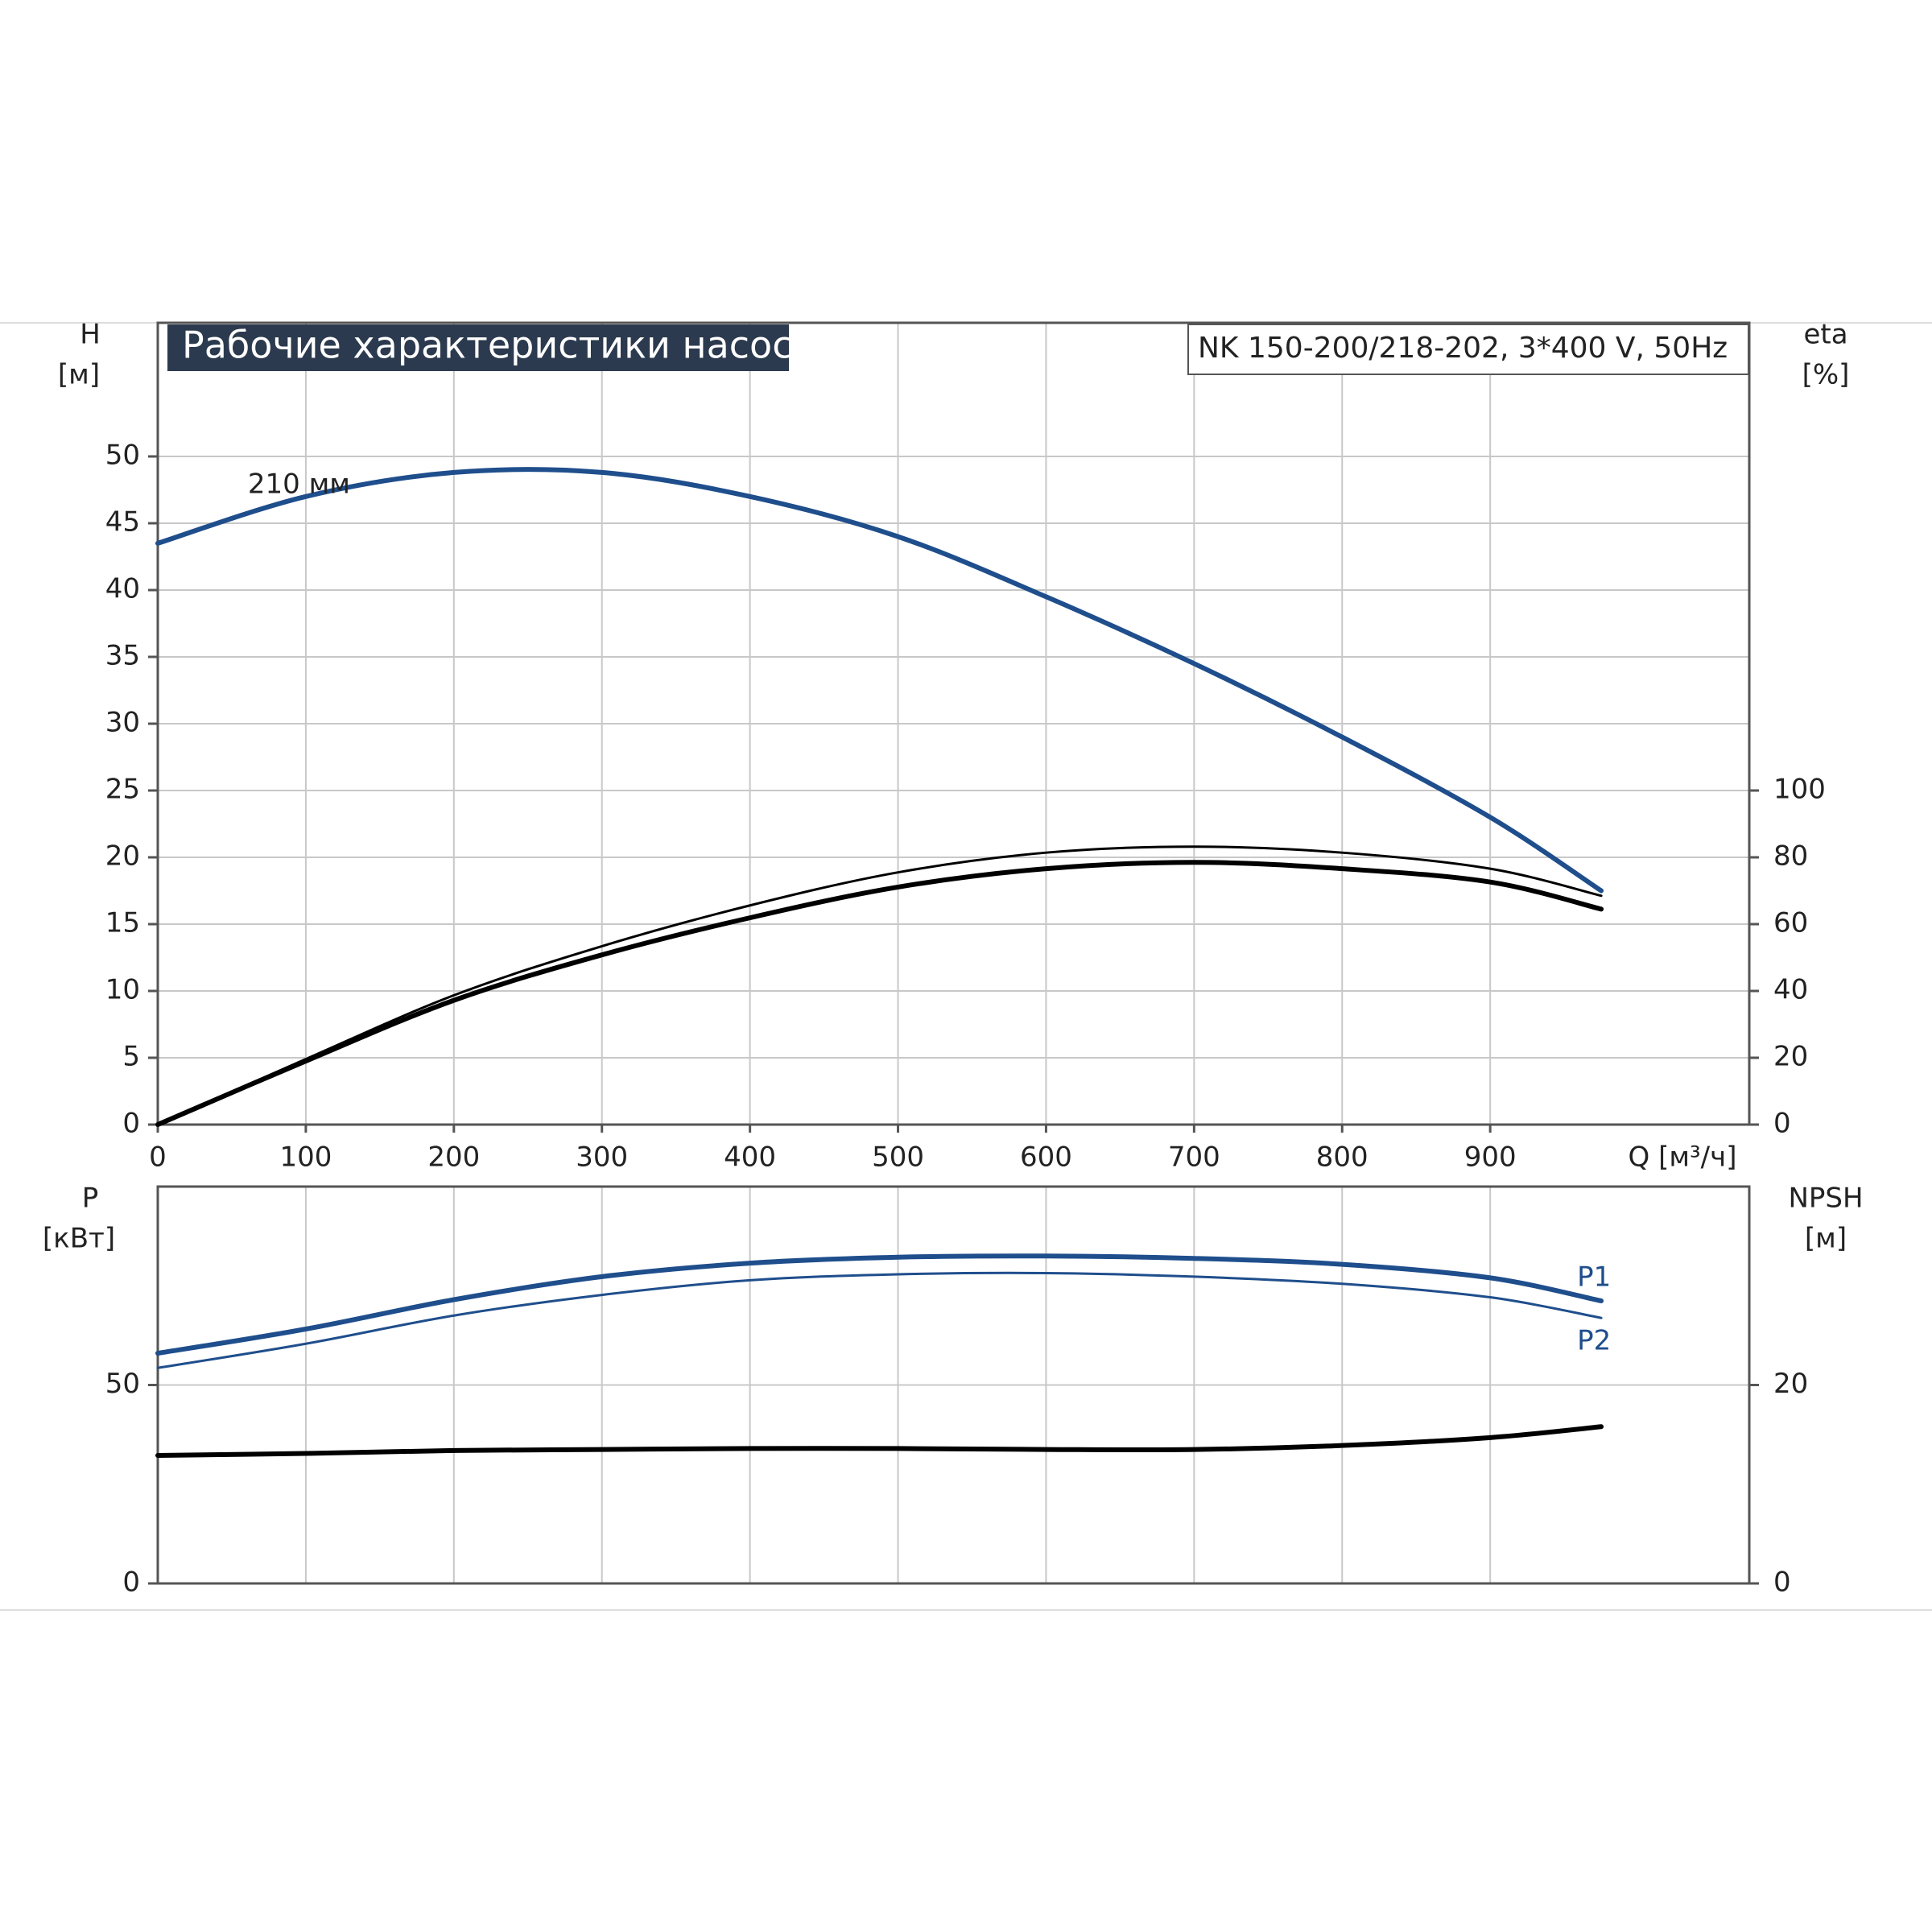 The image size is (1932, 1932). Describe the element at coordinates (79, 375) in the screenshot. I see `y-axis-unit: [м]` at that location.